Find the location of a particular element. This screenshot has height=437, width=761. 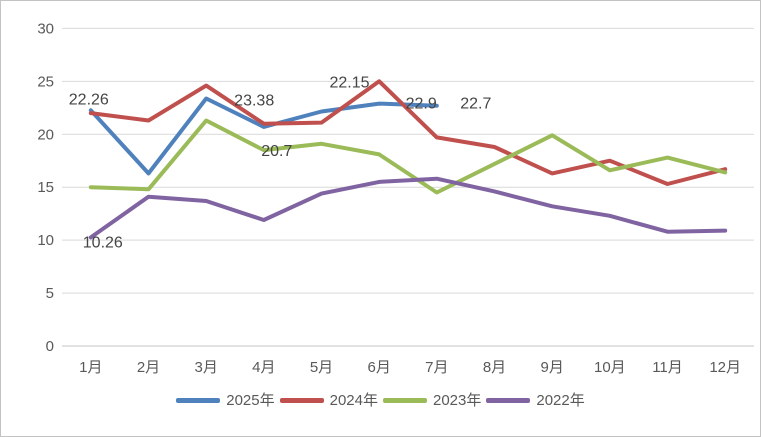

data-label: 22.7 is located at coordinates (475, 104).